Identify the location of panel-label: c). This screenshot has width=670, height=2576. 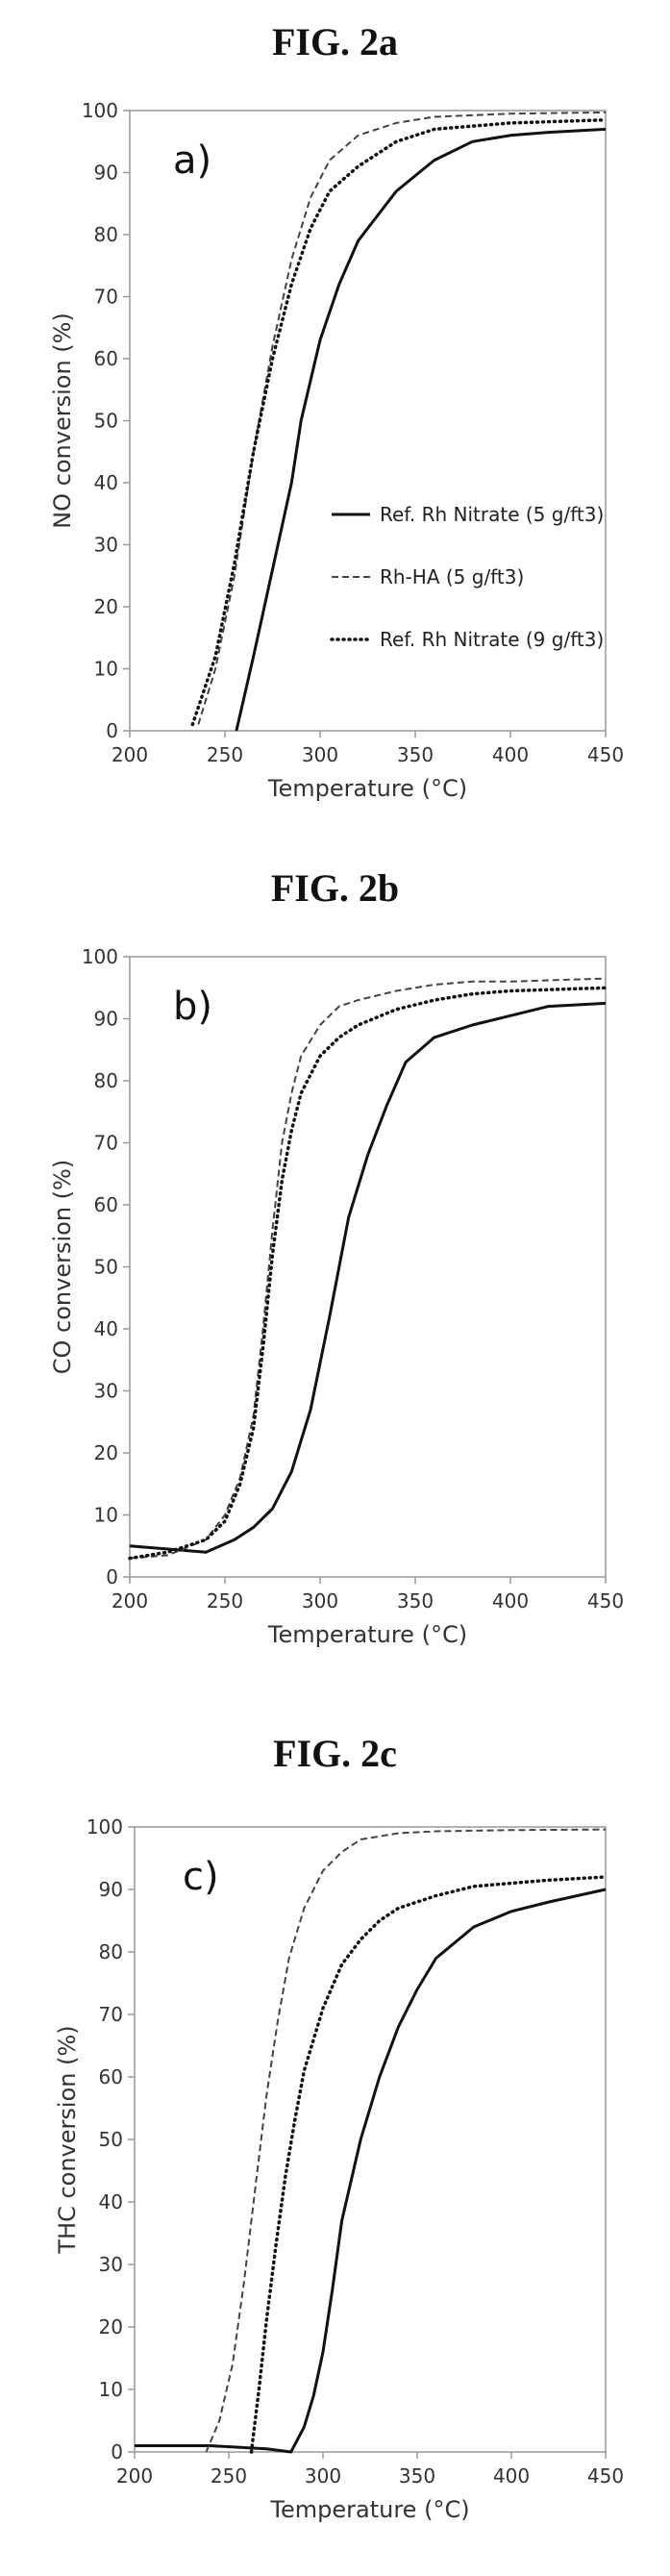
(201, 1877).